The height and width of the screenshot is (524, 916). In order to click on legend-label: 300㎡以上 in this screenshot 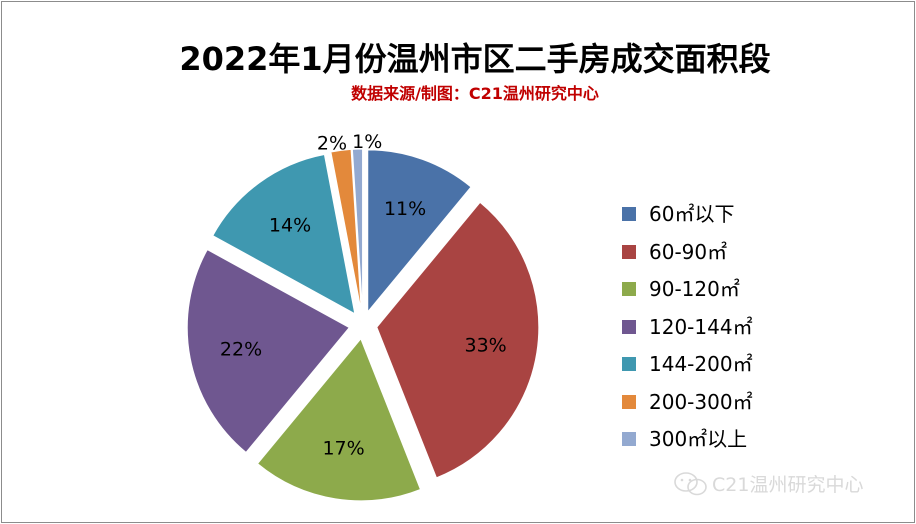, I will do `click(698, 439)`.